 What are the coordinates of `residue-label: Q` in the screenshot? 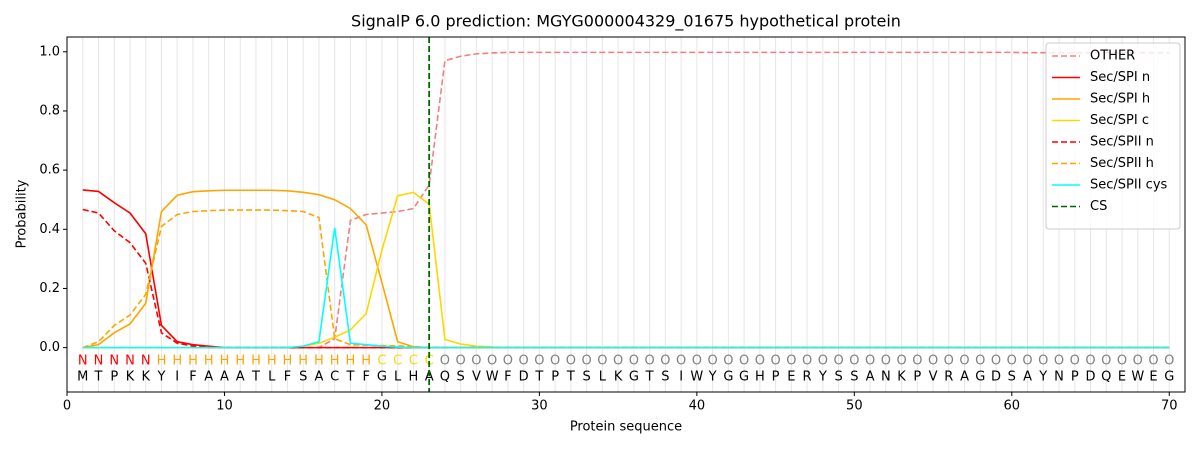 It's located at (445, 377).